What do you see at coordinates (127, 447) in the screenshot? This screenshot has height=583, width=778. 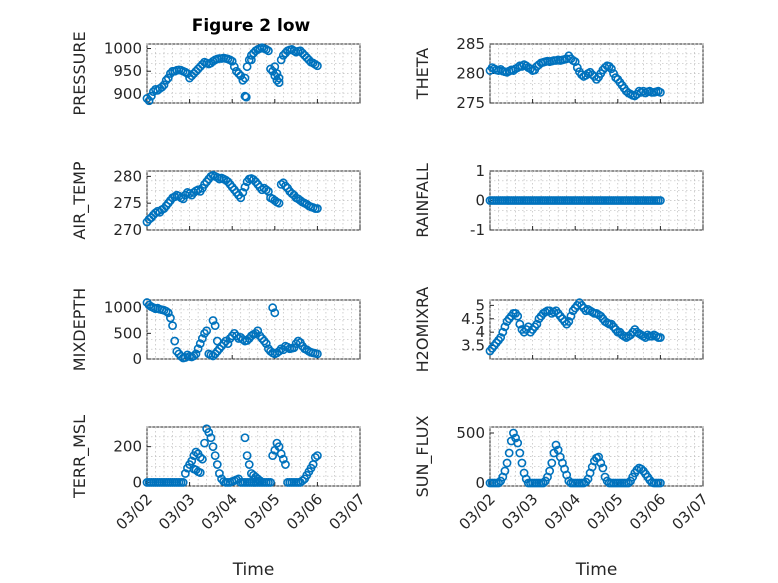 I see `y-tick-label: 200` at bounding box center [127, 447].